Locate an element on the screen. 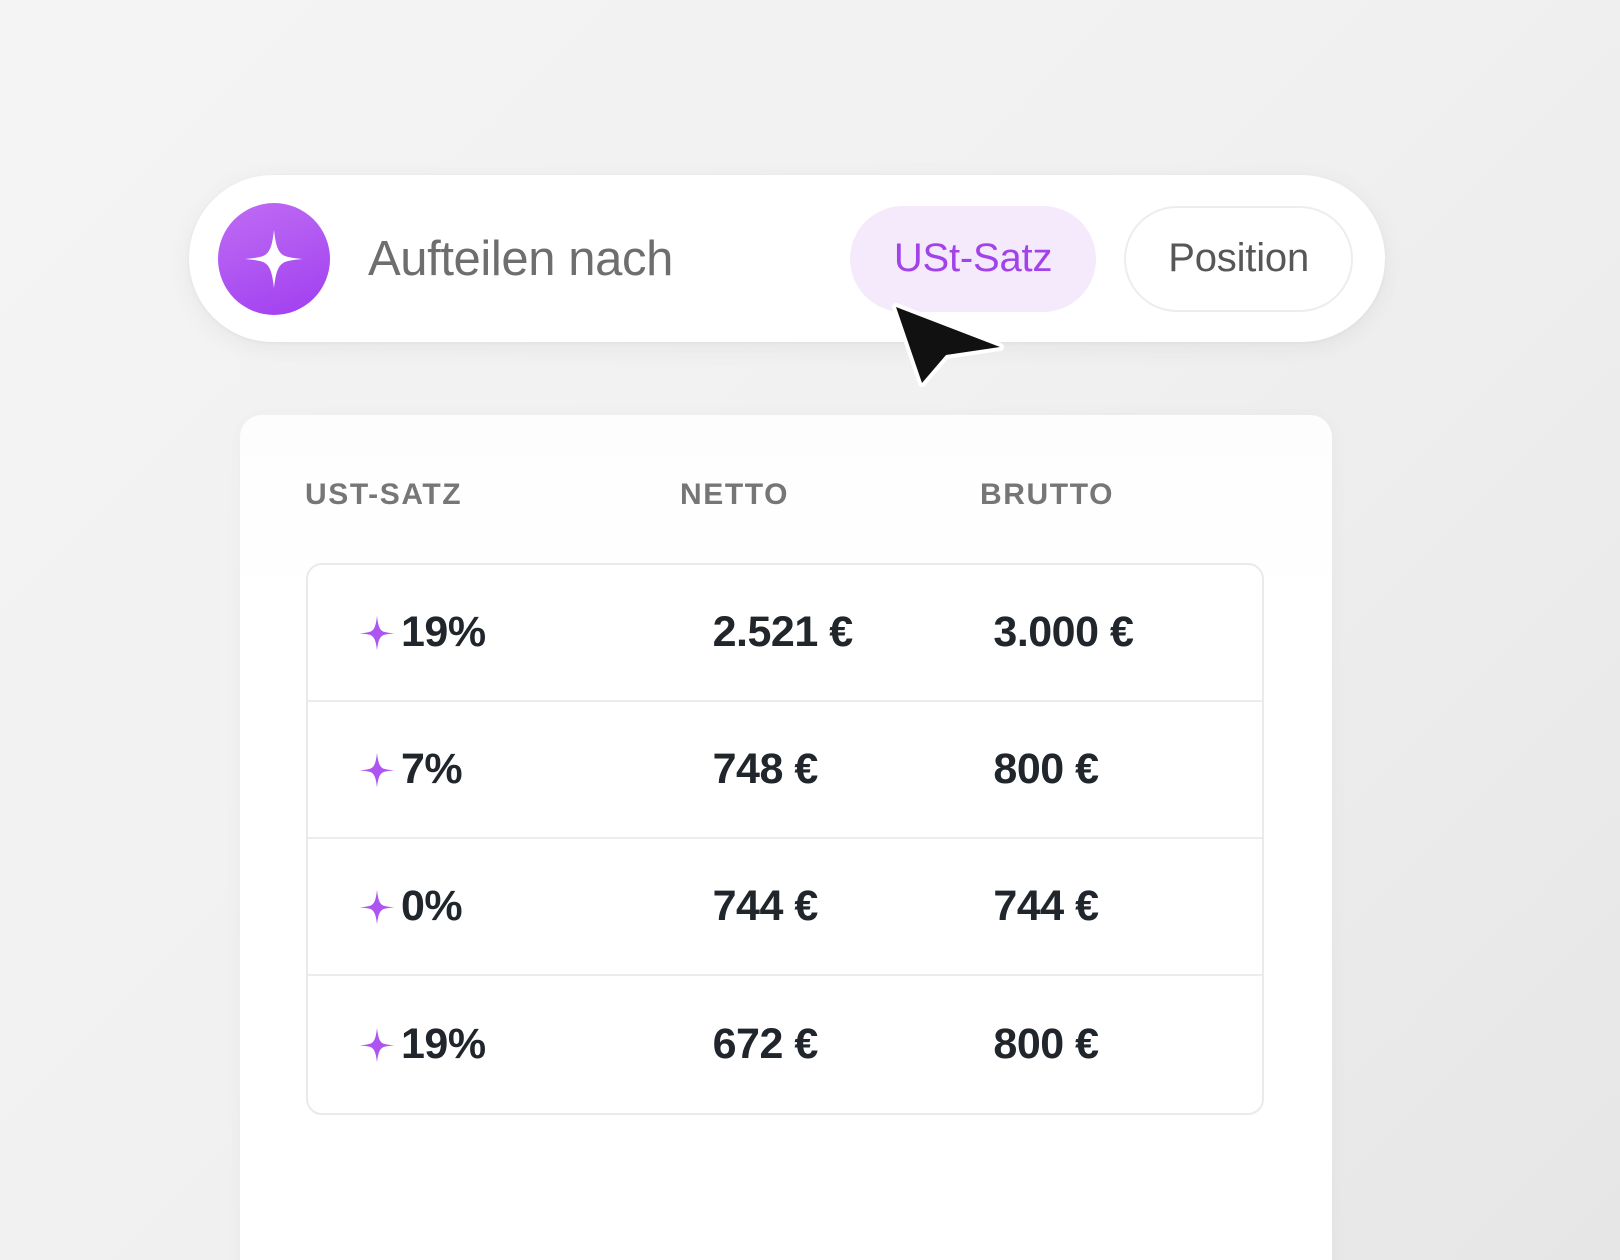 The image size is (1620, 1260). cell-netto: 2.521 € is located at coordinates (782, 632).